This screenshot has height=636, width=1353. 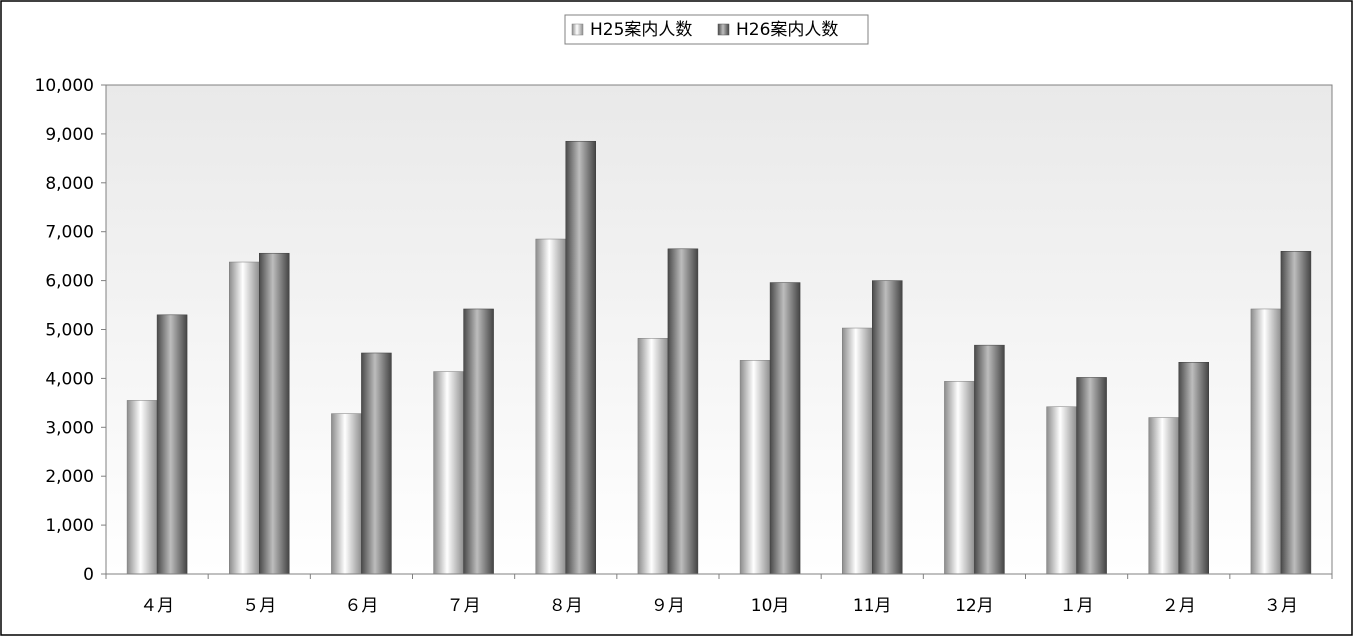 I want to click on y-tick-label: 0, so click(x=88, y=575).